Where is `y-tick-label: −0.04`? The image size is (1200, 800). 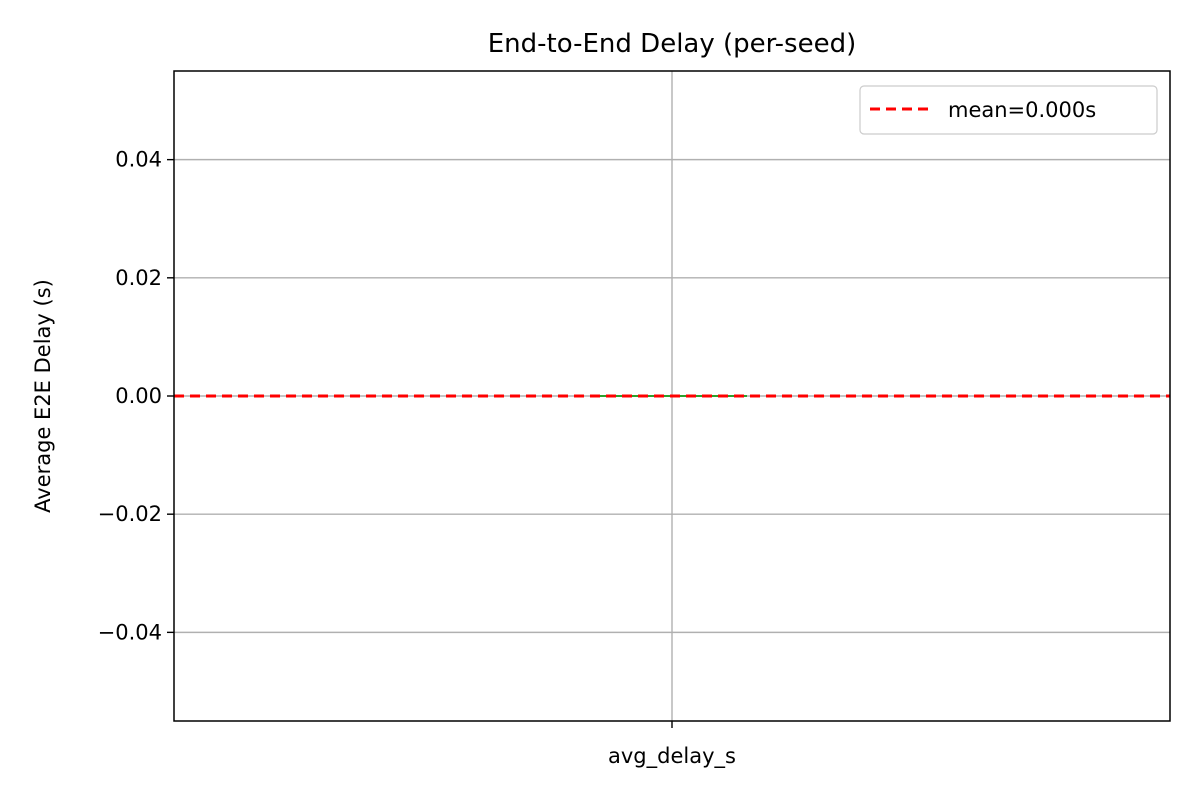 y-tick-label: −0.04 is located at coordinates (130, 632).